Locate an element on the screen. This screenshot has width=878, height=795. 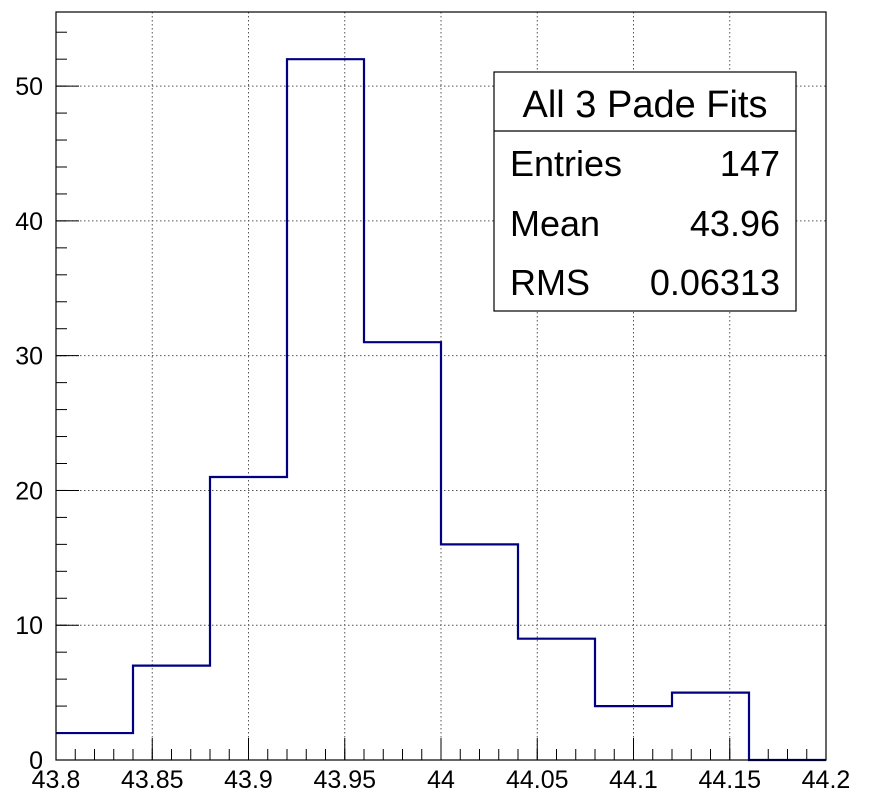
stats-mean-value: 43.96 is located at coordinates (735, 223).